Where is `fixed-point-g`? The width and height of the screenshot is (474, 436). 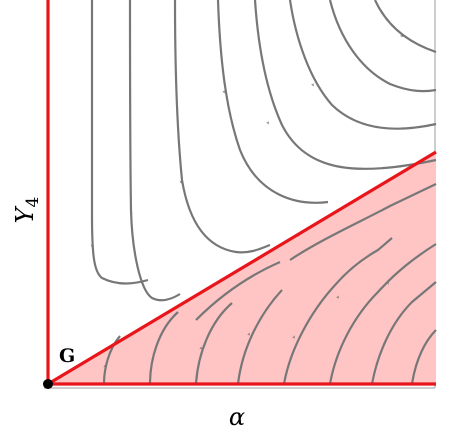
fixed-point-g is located at coordinates (48, 384).